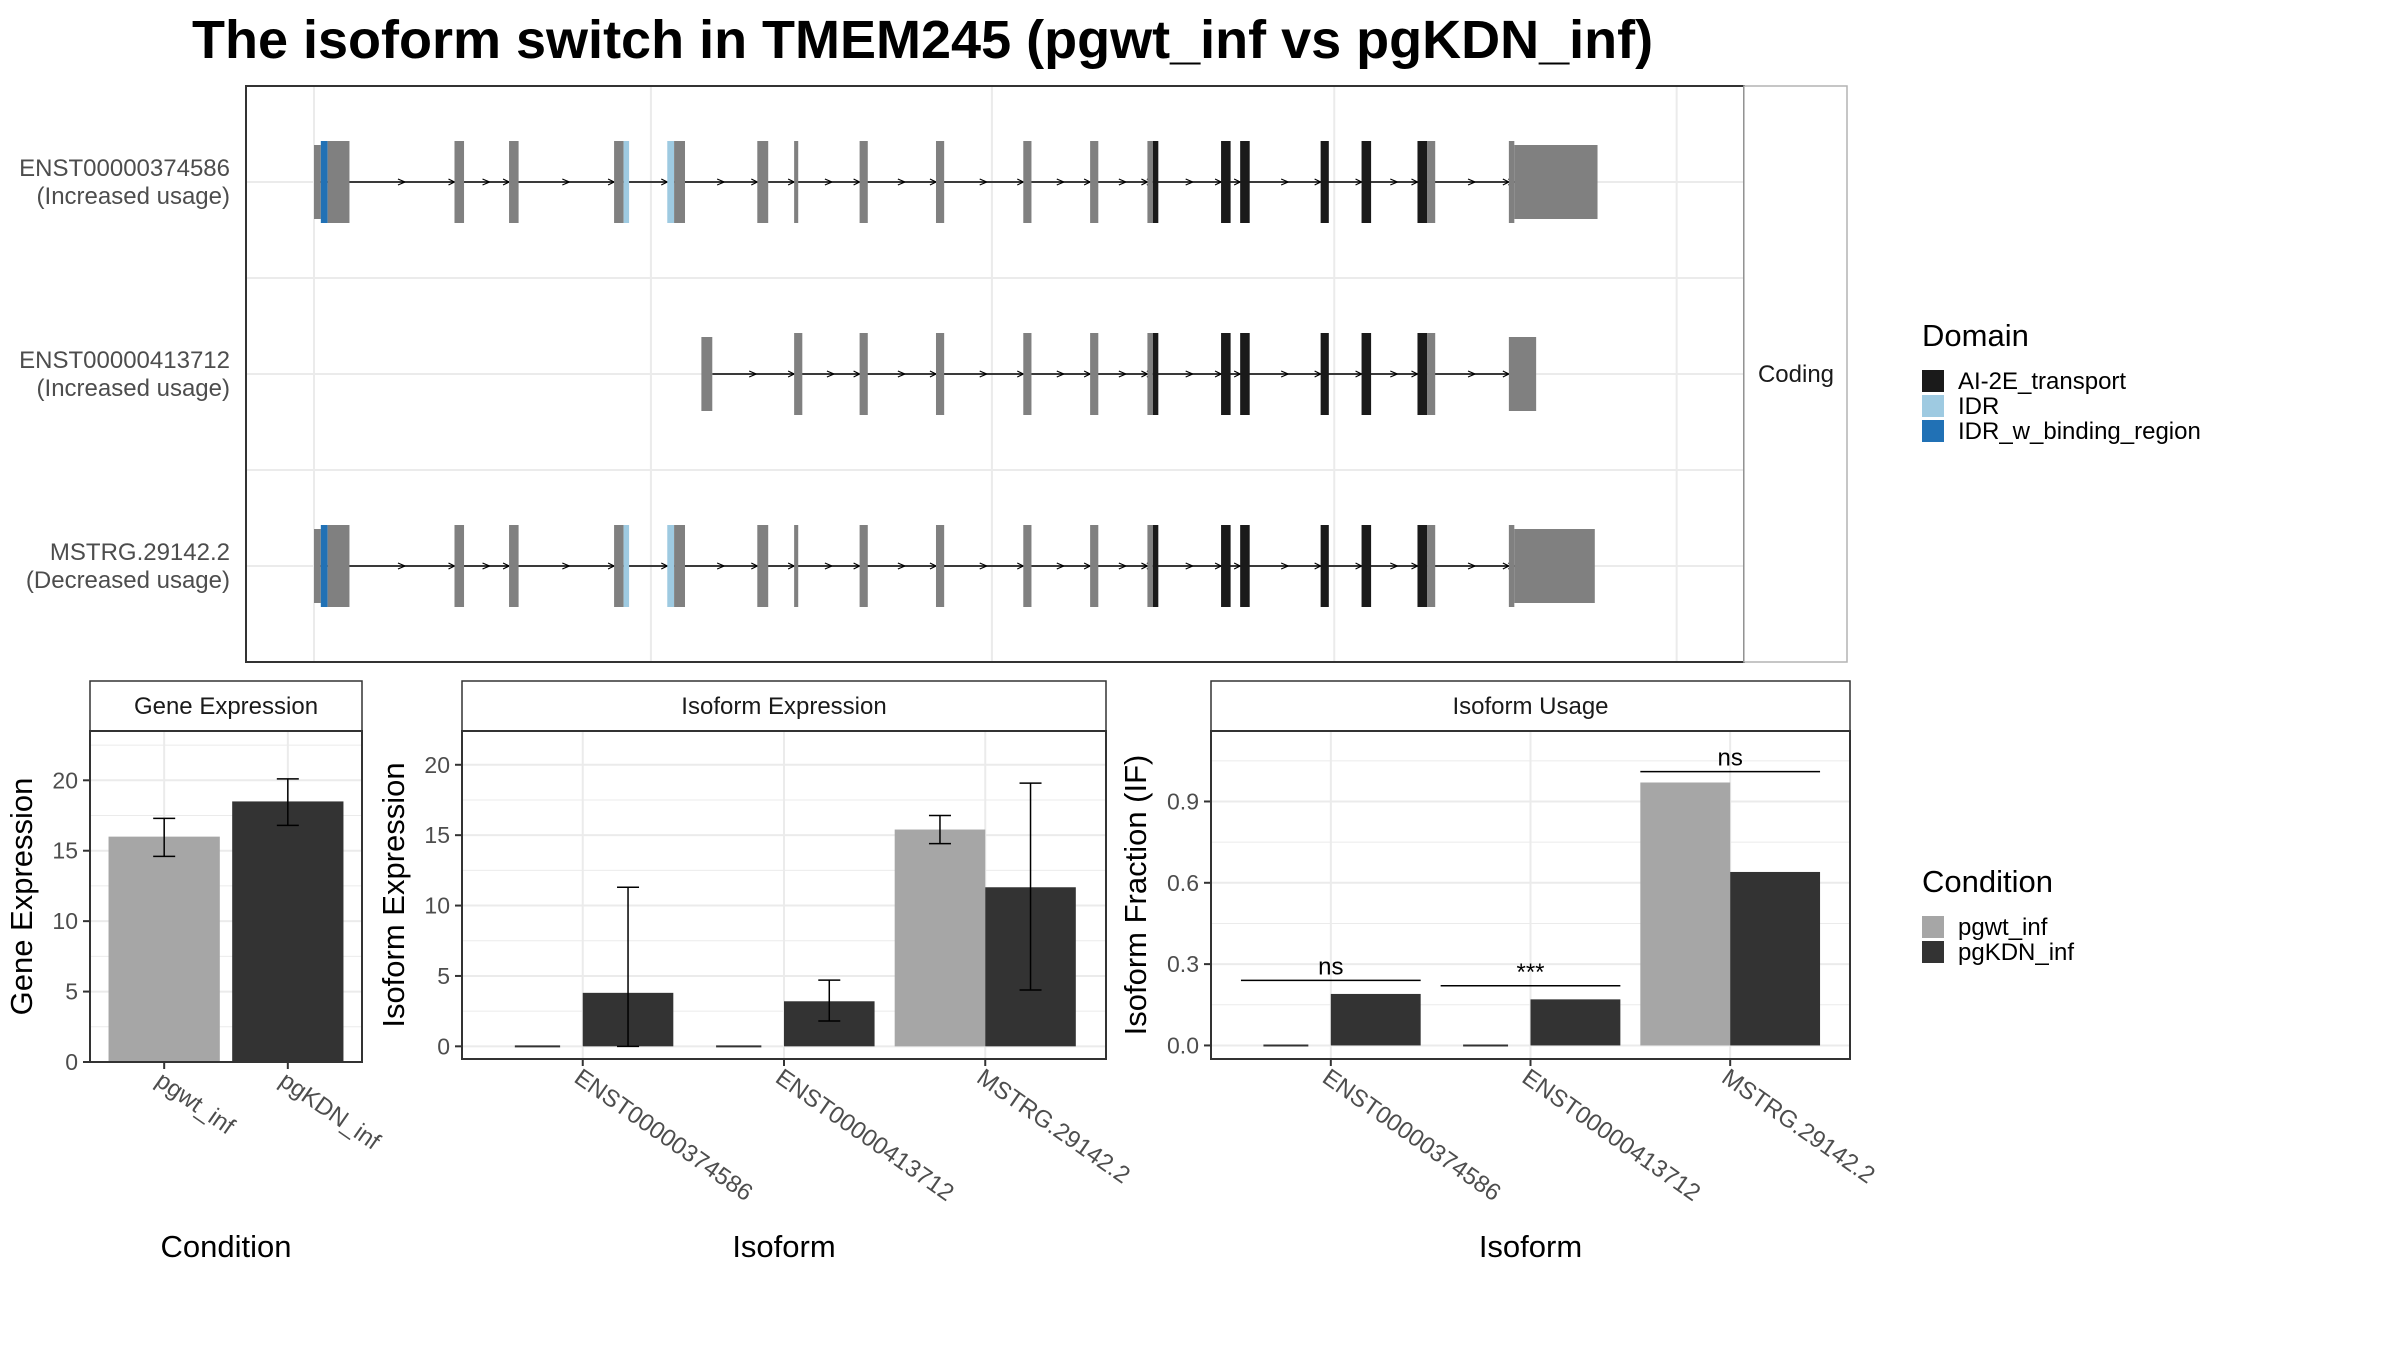  What do you see at coordinates (2042, 381) in the screenshot?
I see `legend-label: AI-2E_transport` at bounding box center [2042, 381].